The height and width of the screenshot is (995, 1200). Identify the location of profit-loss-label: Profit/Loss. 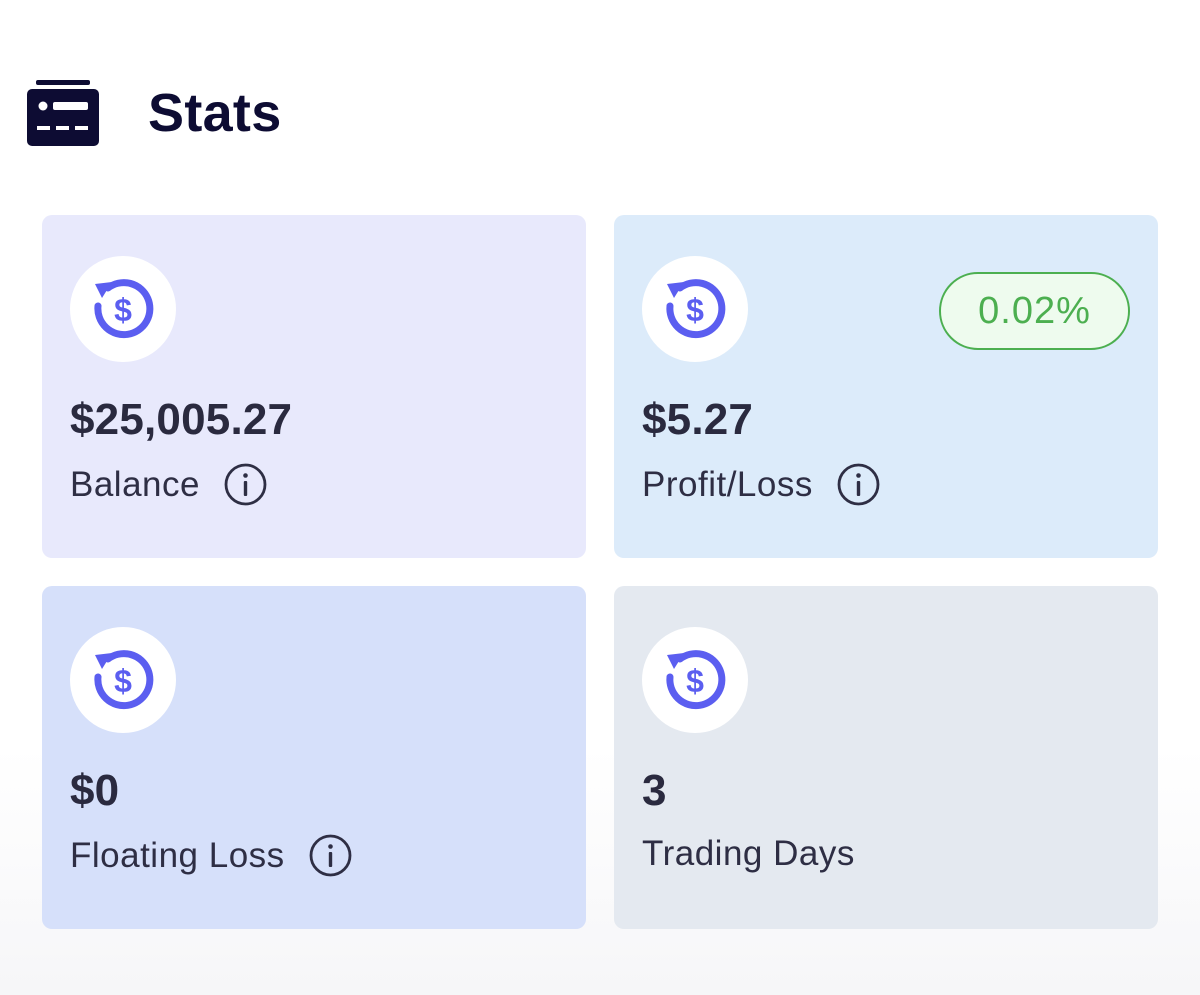
(727, 484).